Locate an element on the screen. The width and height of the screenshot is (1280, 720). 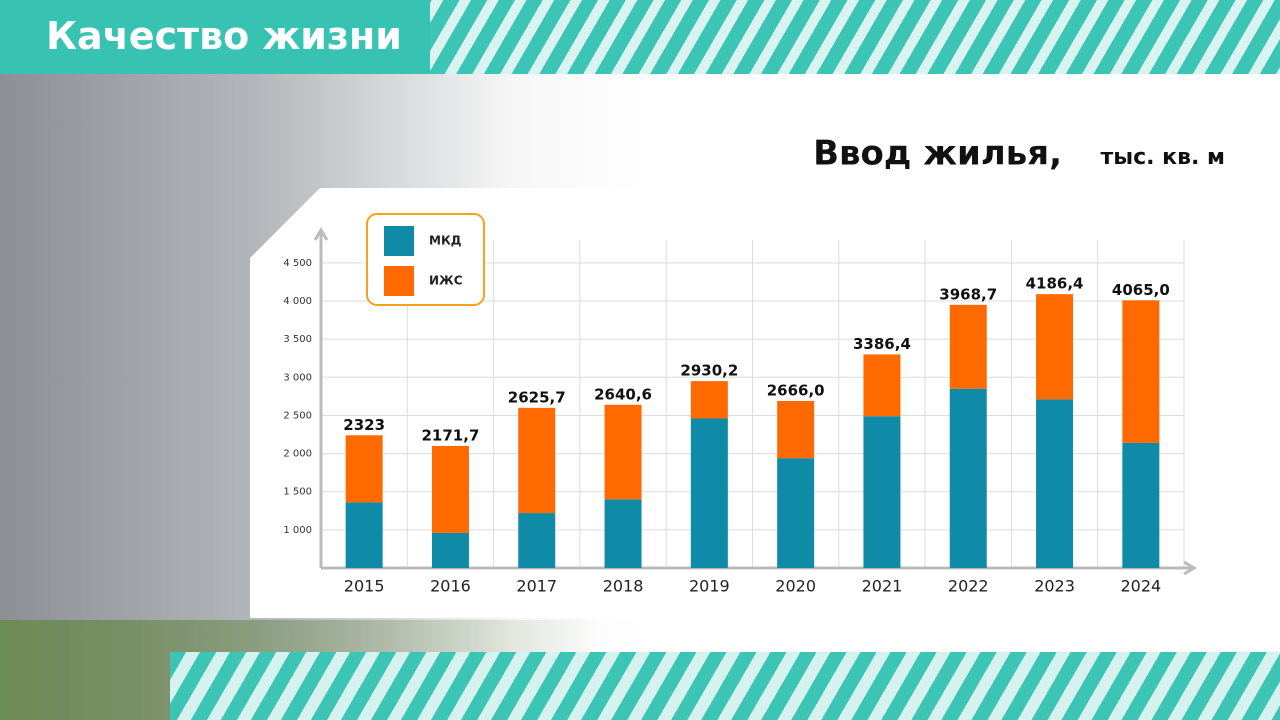
y-tick-label: 2 500 is located at coordinates (297, 415).